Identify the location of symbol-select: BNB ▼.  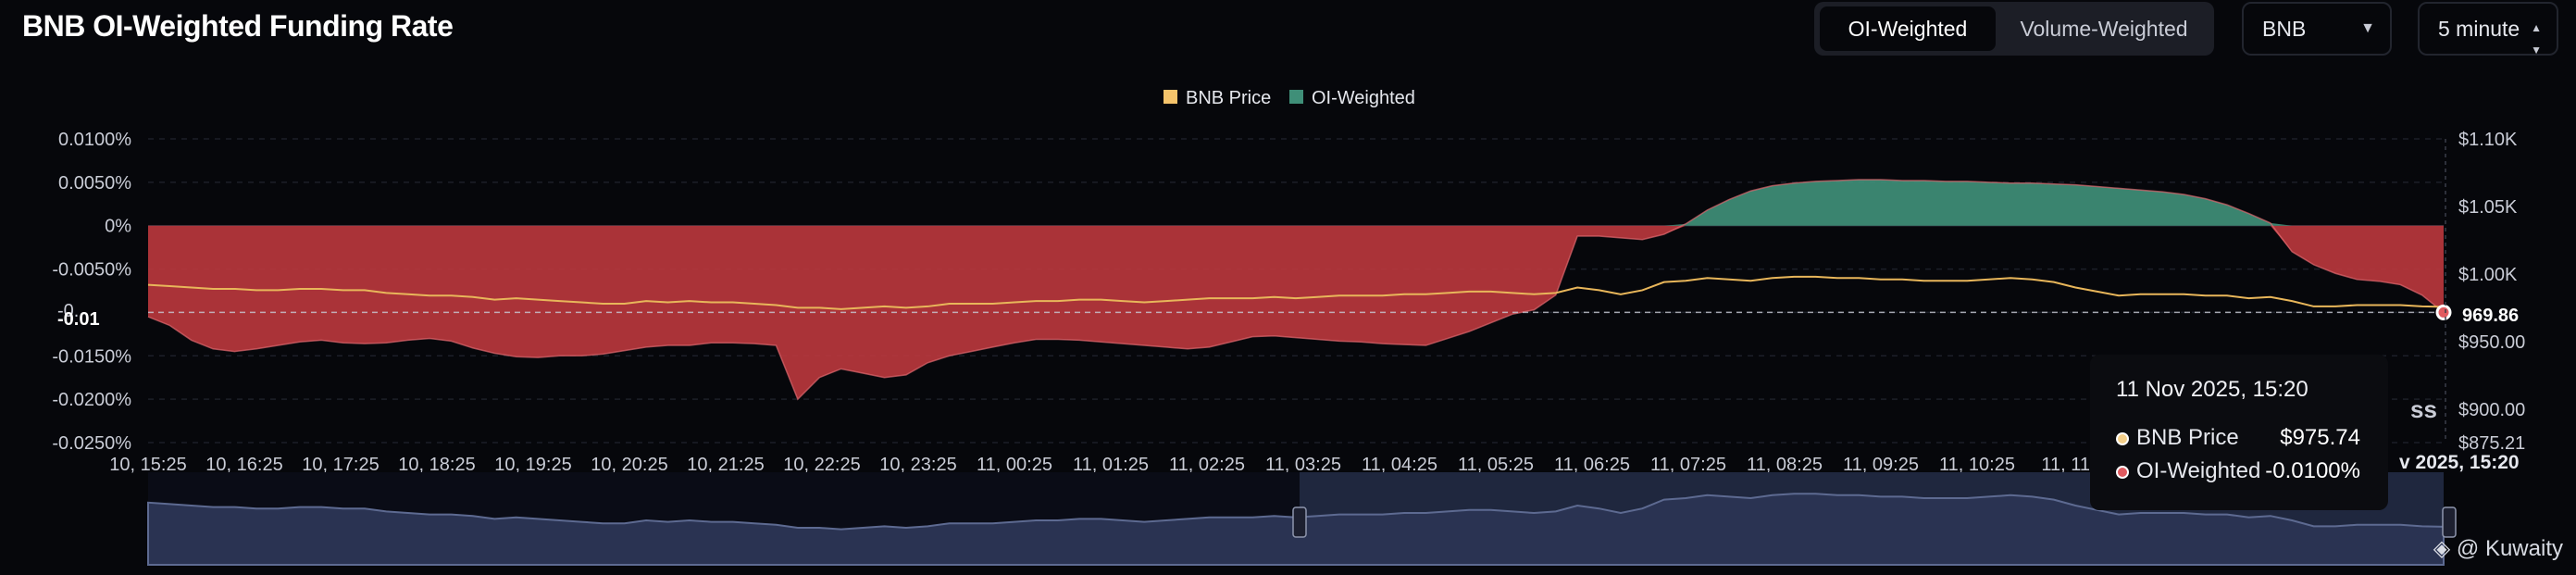
(2317, 29).